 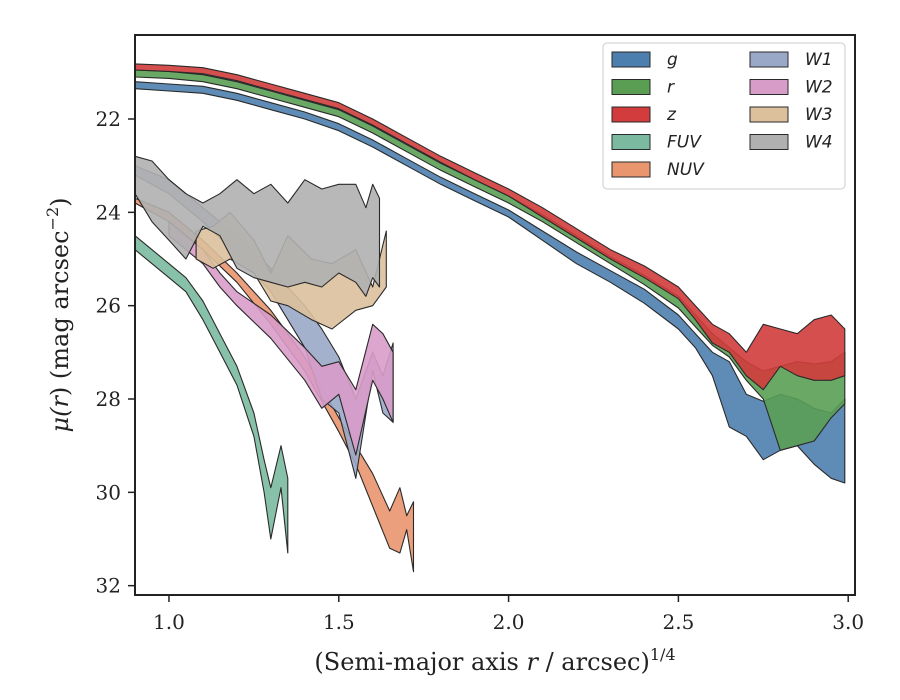 What do you see at coordinates (819, 115) in the screenshot?
I see `legend-label-w3: W3` at bounding box center [819, 115].